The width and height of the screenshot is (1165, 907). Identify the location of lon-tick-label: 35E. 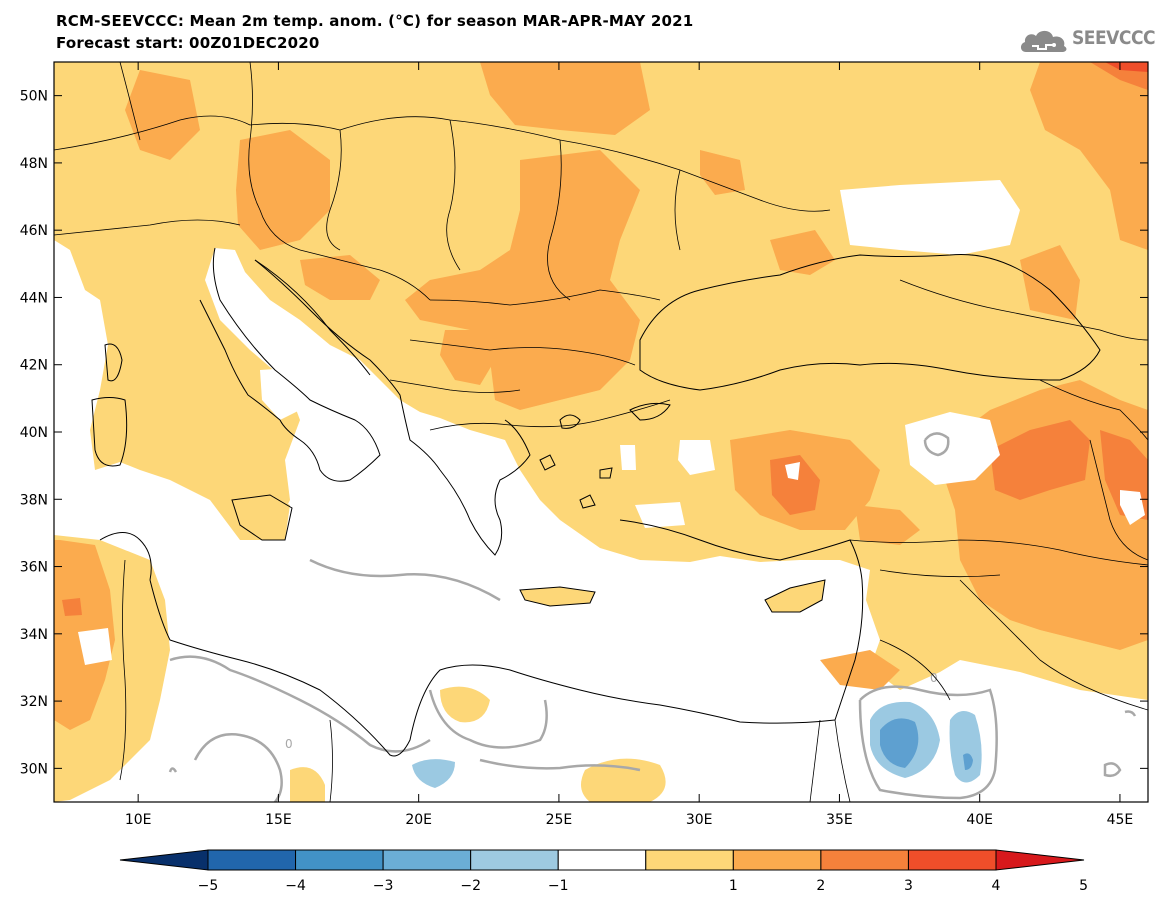
(839, 820).